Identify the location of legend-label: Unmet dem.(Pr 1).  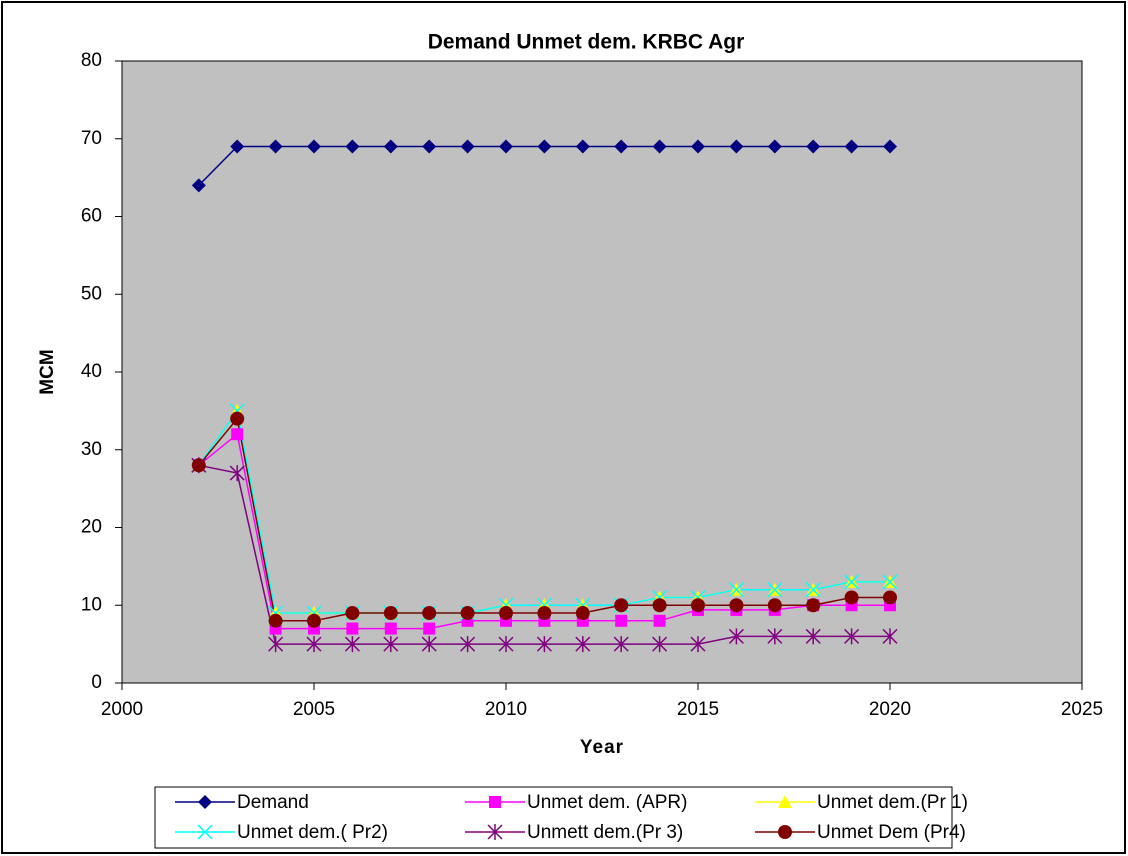
(892, 802).